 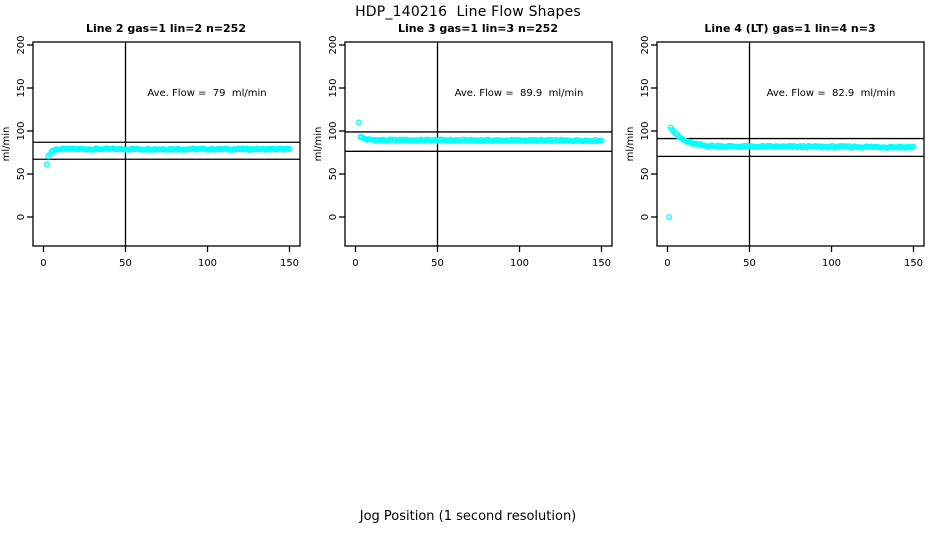 I want to click on panel-title: Line 4 (LT) gas=1 lin=4 n=3, so click(x=789, y=28).